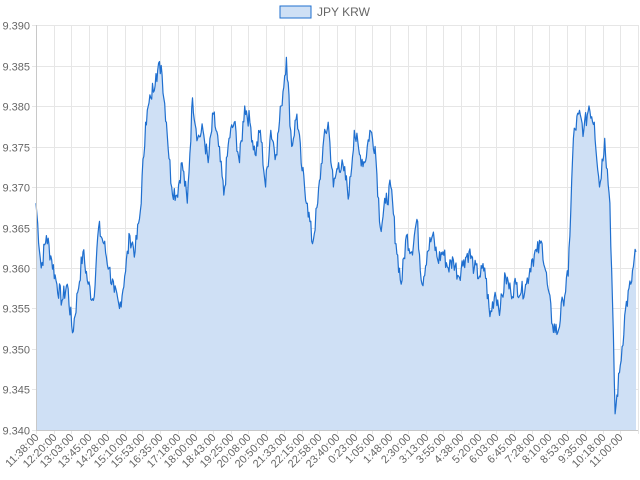 The height and width of the screenshot is (480, 640). What do you see at coordinates (344, 12) in the screenshot?
I see `legend-label: JPY KRW` at bounding box center [344, 12].